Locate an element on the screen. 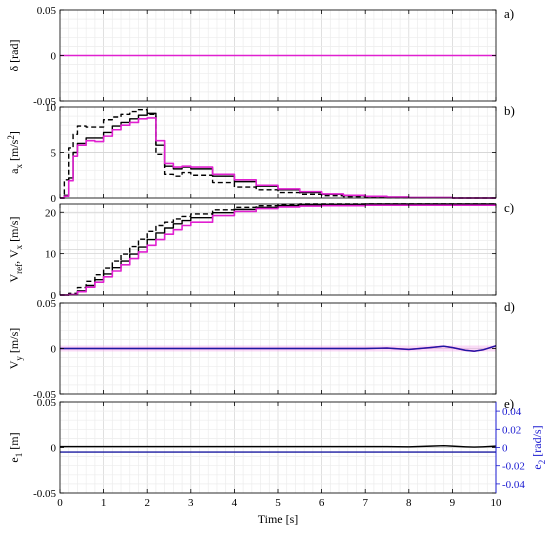 This screenshot has height=533, width=550. x-tick-label: 2 is located at coordinates (147, 503).